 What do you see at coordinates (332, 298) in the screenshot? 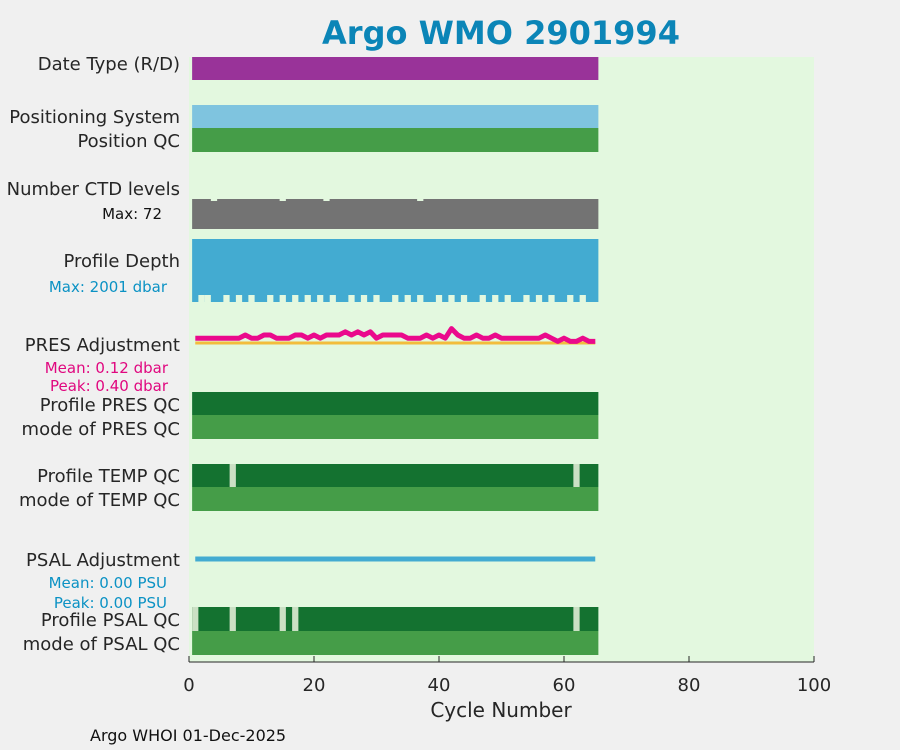
I see `profile-depth-shallow-c23` at bounding box center [332, 298].